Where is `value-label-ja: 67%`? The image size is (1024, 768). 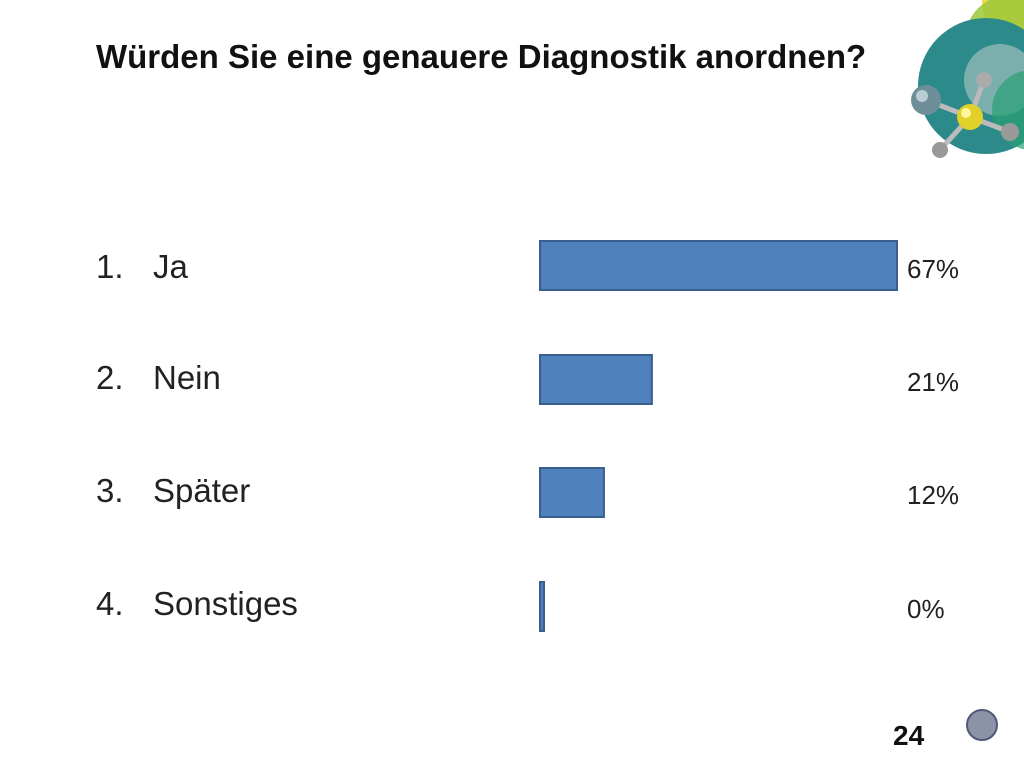 value-label-ja: 67% is located at coordinates (933, 269).